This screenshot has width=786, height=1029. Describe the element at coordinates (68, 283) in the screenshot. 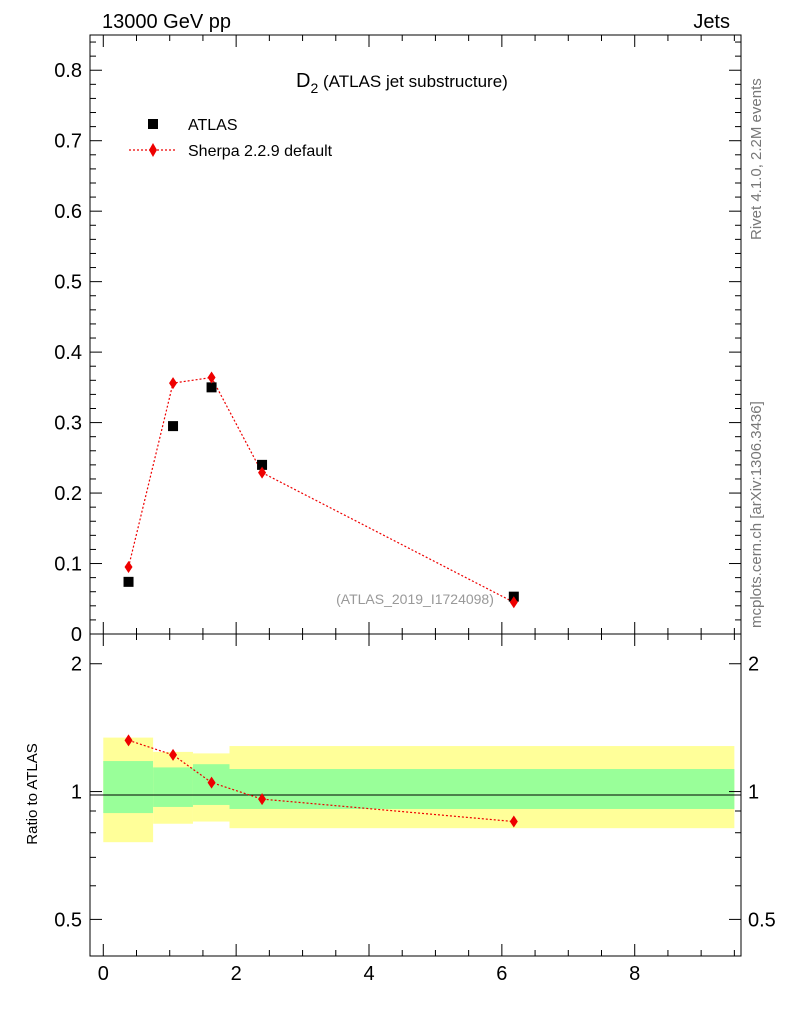

I see `main-y-tick-label: 0.5` at that location.